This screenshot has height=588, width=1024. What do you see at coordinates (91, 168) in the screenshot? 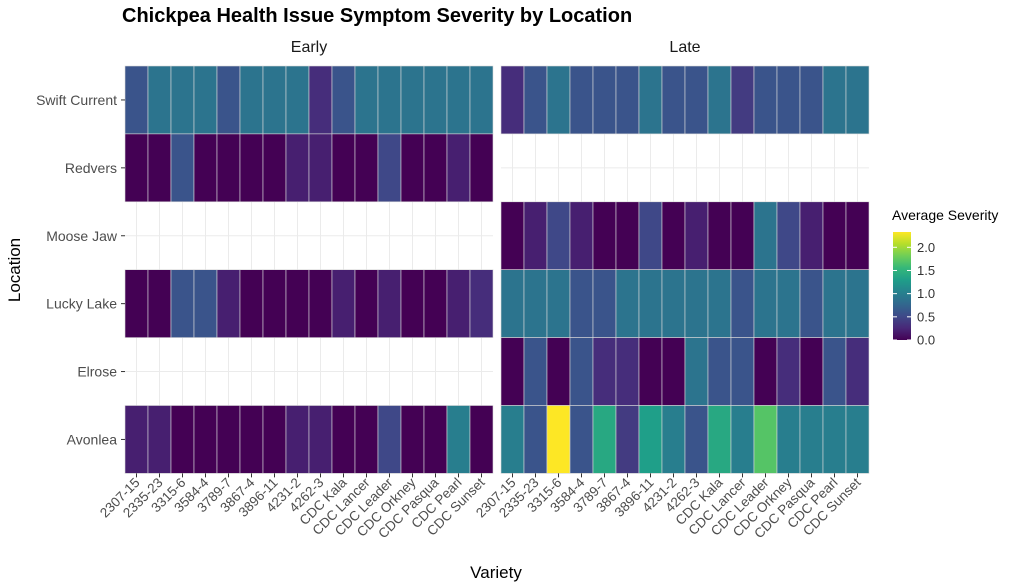
I see `y-tick-label: Redvers` at bounding box center [91, 168].